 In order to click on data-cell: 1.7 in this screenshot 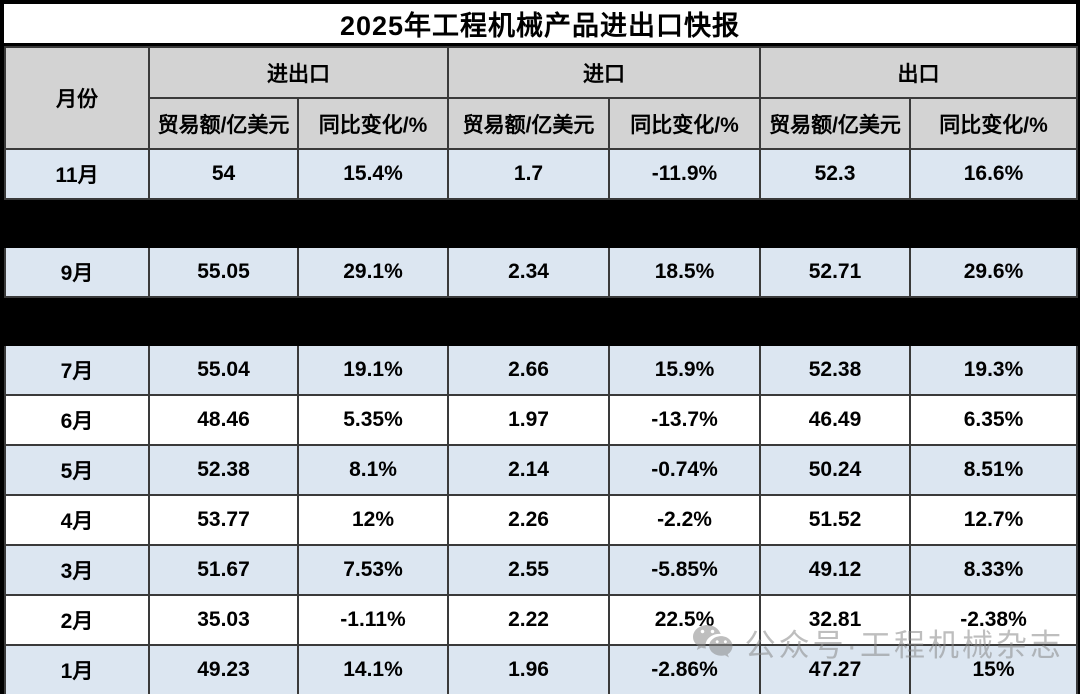, I will do `click(528, 174)`.